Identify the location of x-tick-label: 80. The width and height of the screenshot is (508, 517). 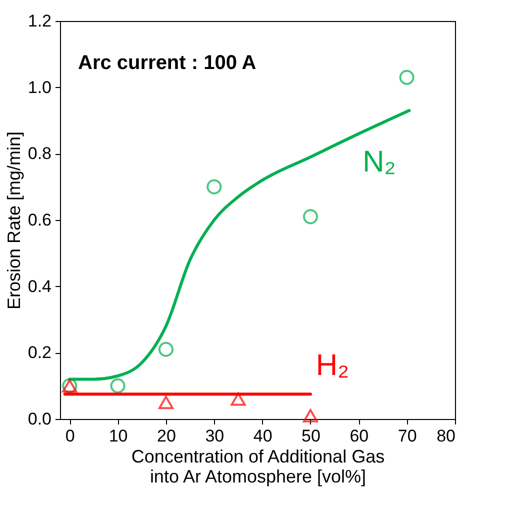
(446, 436).